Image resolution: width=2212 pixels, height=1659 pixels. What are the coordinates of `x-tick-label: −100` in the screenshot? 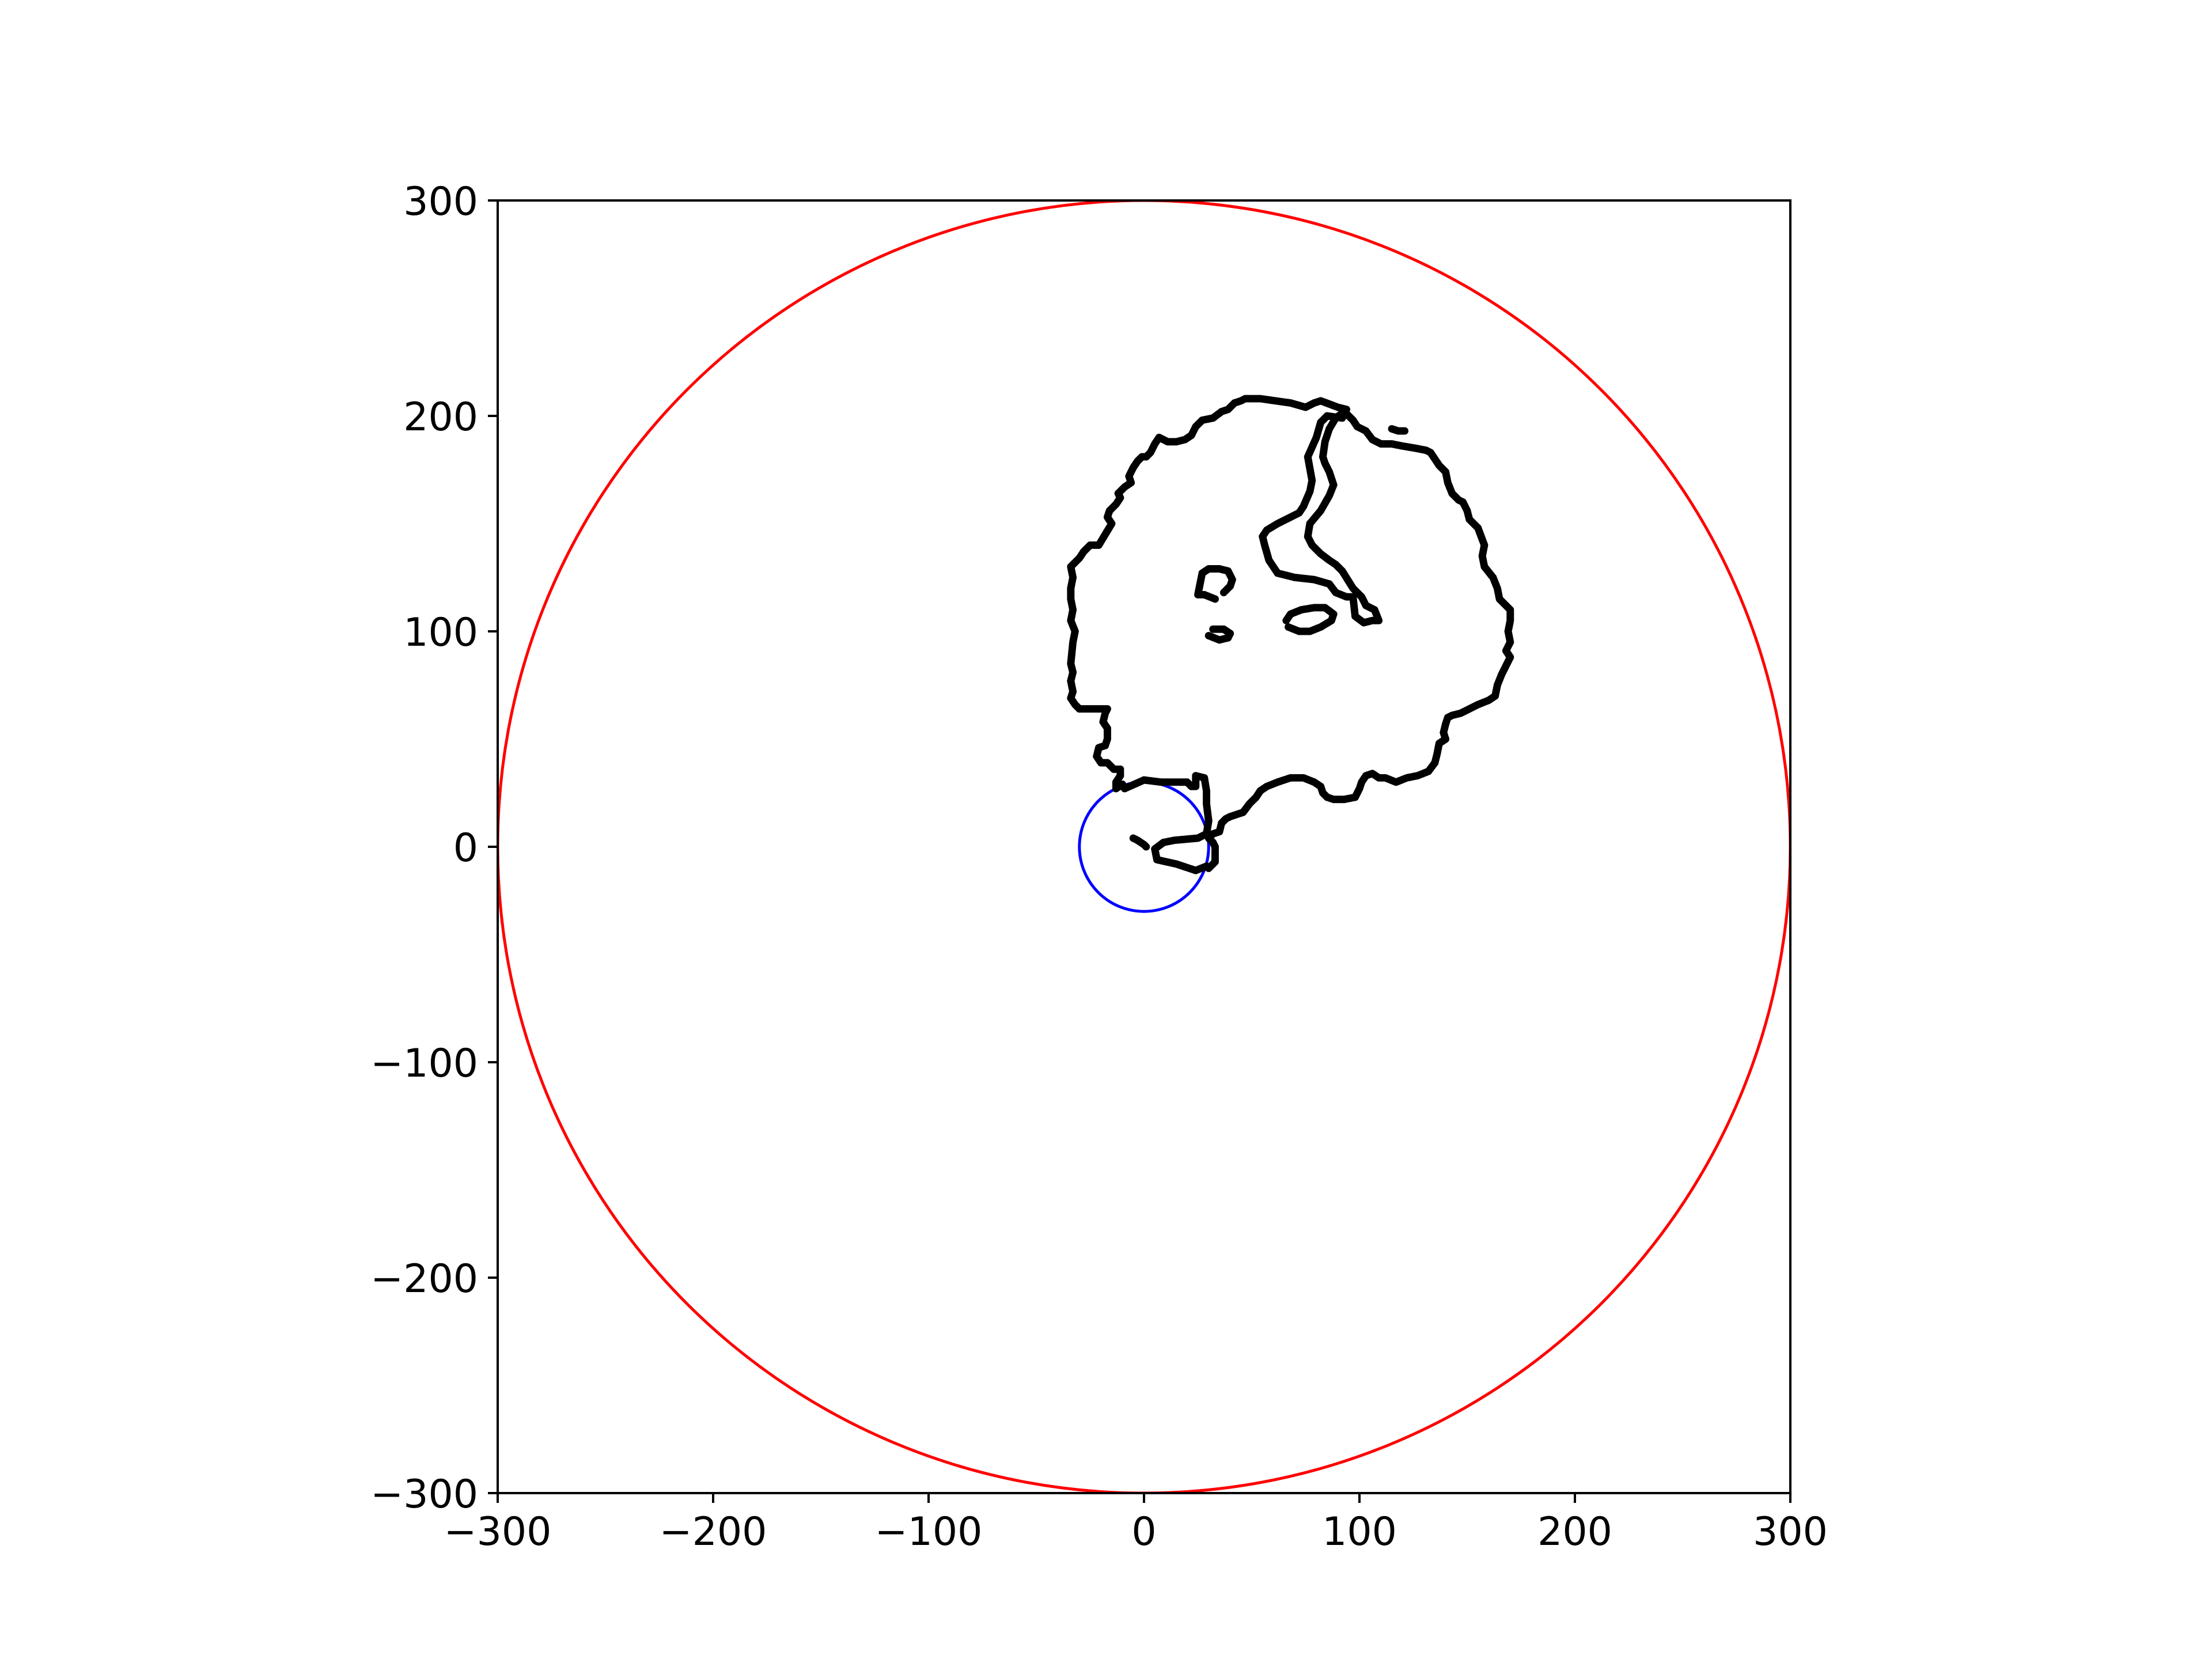 It's located at (929, 1532).